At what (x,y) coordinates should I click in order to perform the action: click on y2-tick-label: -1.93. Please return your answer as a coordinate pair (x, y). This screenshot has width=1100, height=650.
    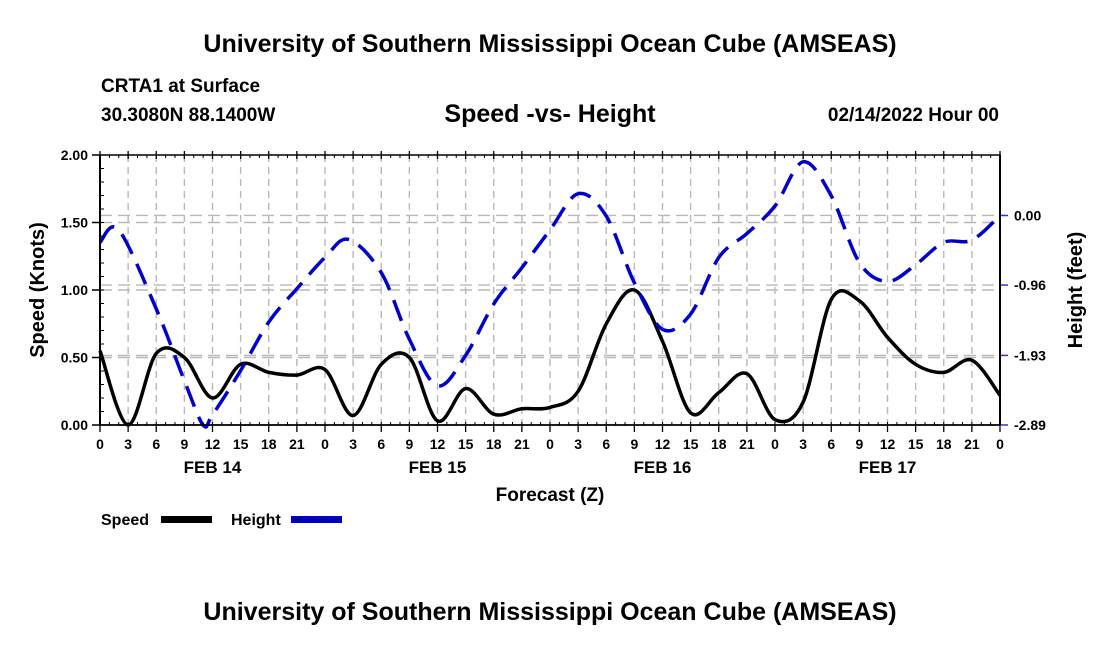
    Looking at the image, I should click on (1030, 355).